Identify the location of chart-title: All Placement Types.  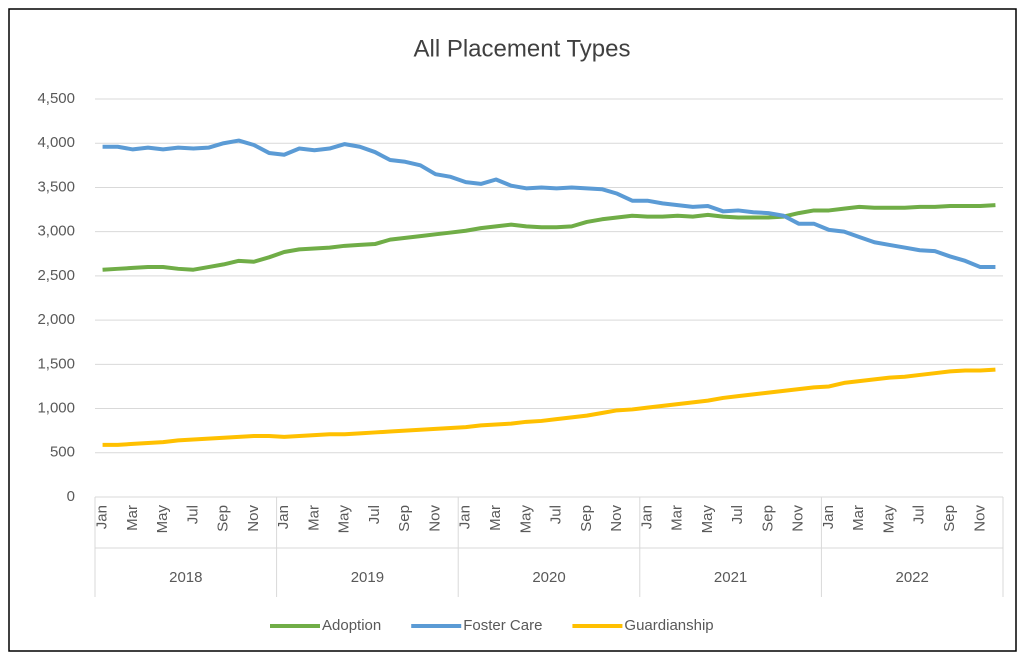
(522, 48).